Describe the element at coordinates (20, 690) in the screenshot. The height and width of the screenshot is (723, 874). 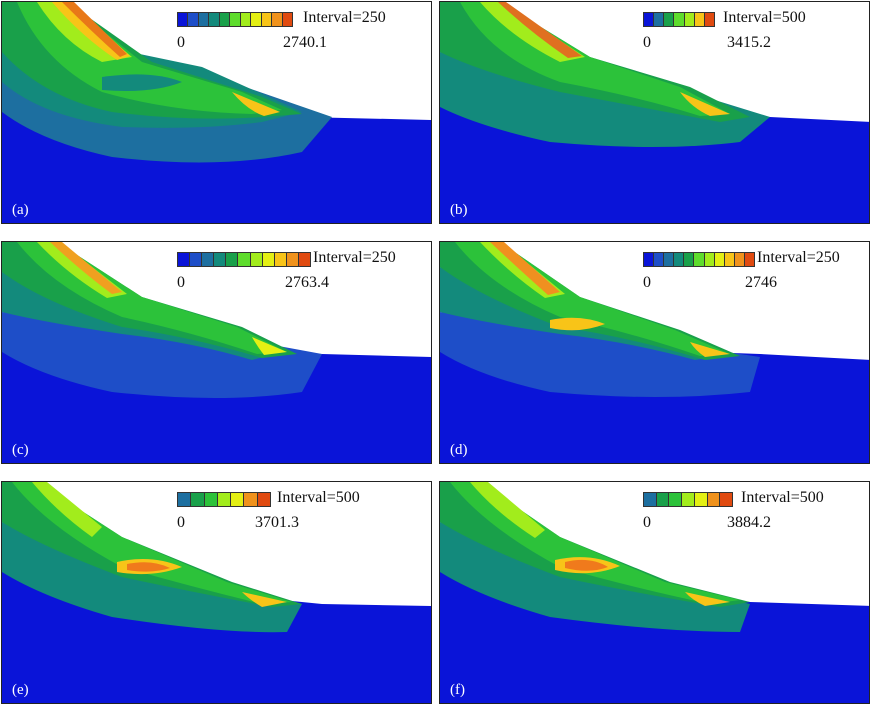
I see `panel-label-e: (e)` at that location.